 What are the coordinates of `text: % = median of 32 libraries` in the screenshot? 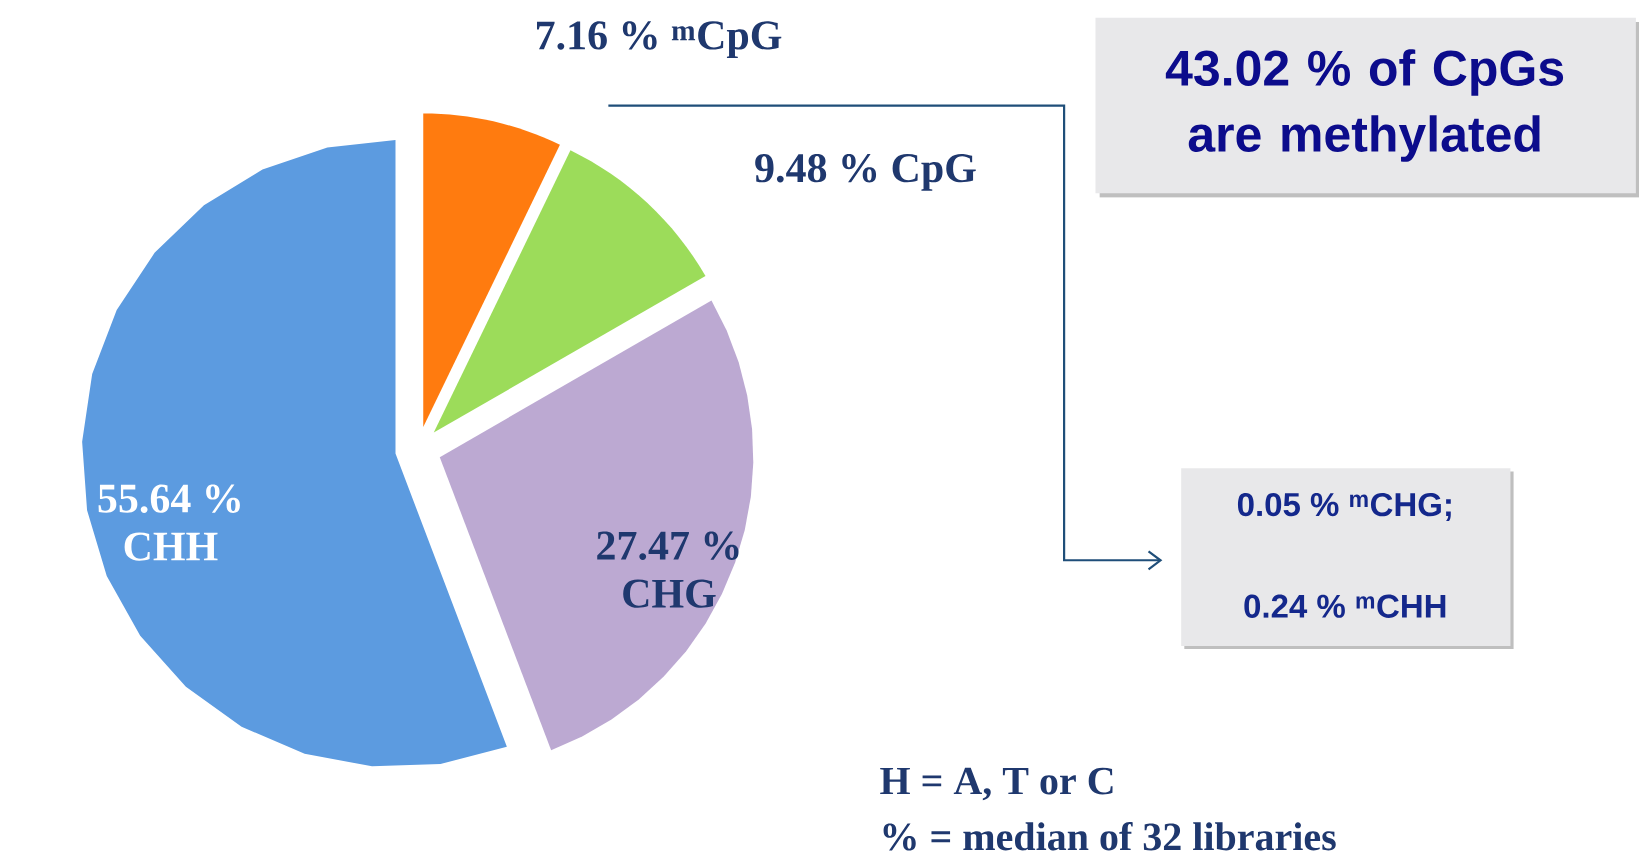 It's located at (1109, 836).